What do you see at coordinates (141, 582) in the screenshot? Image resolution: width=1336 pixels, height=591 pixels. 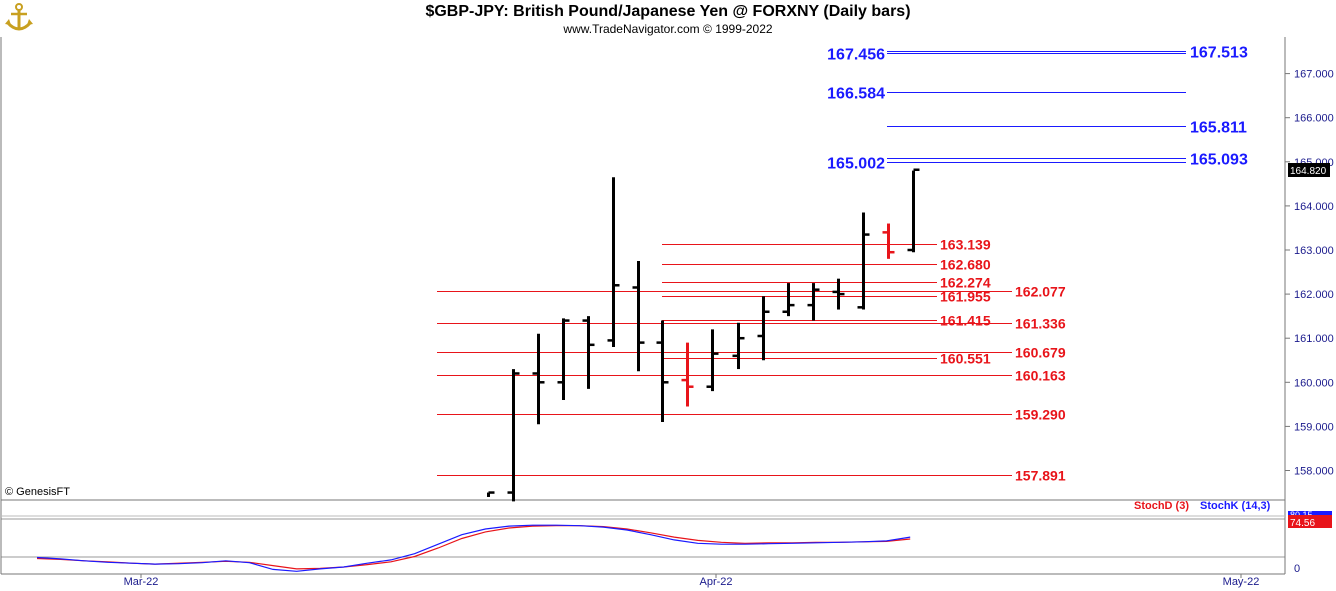 I see `x-tick-label: Mar-22` at bounding box center [141, 582].